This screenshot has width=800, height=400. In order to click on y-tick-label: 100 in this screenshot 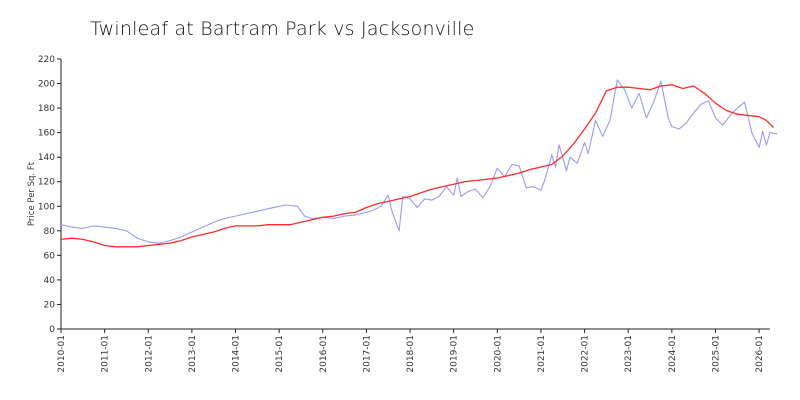, I will do `click(46, 207)`.